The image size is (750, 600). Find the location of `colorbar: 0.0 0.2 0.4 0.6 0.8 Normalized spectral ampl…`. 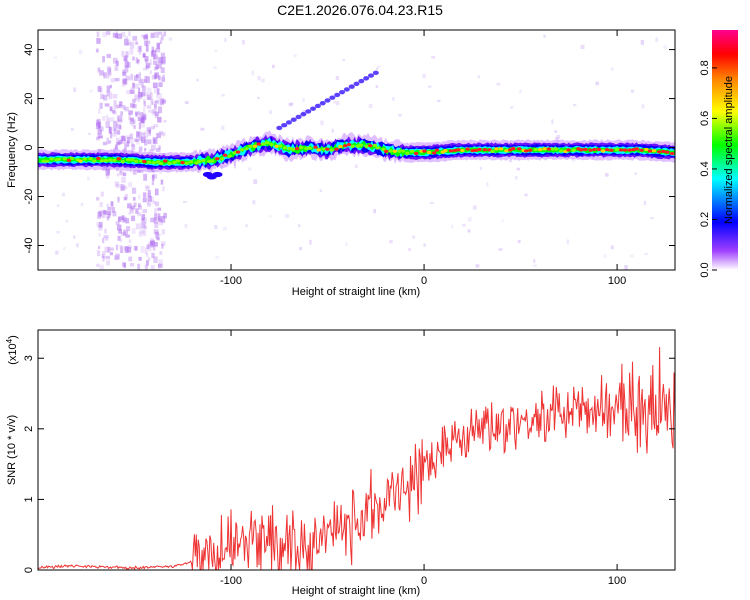

colorbar: 0.0 0.2 0.4 0.6 0.8 Normalized spectral ampl… is located at coordinates (718, 154).